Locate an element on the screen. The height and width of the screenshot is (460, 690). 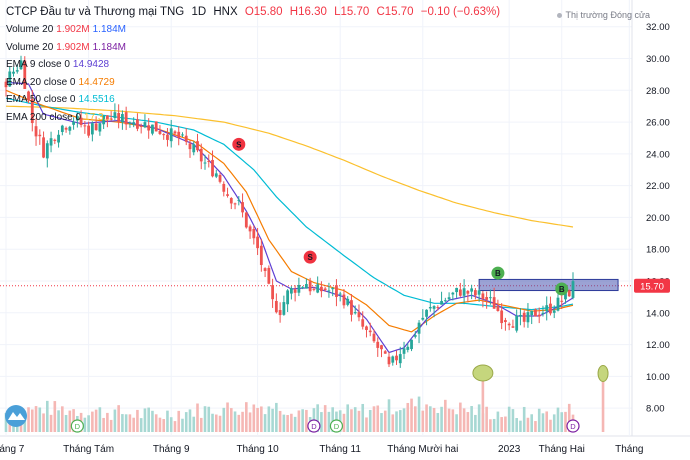
x-tick-label: Tháng 7 is located at coordinates (12, 449).